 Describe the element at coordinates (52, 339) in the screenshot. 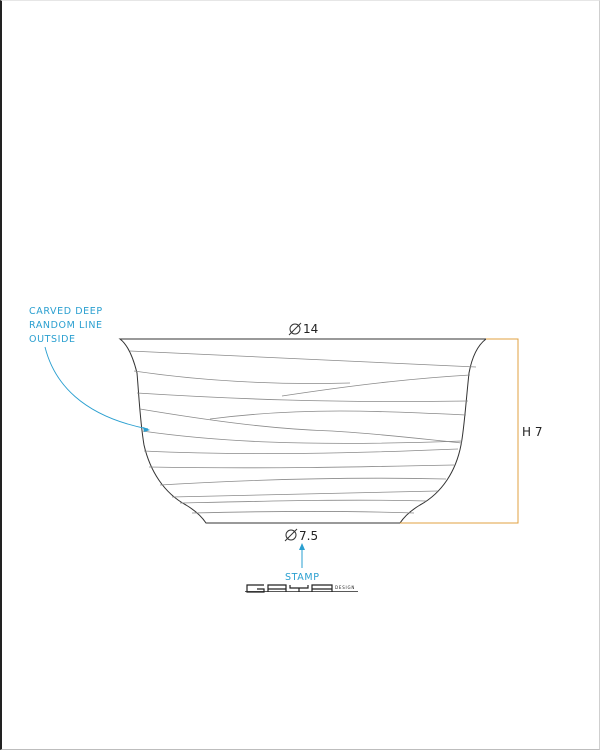

I see `carved-note-line: OUTSIDE` at that location.